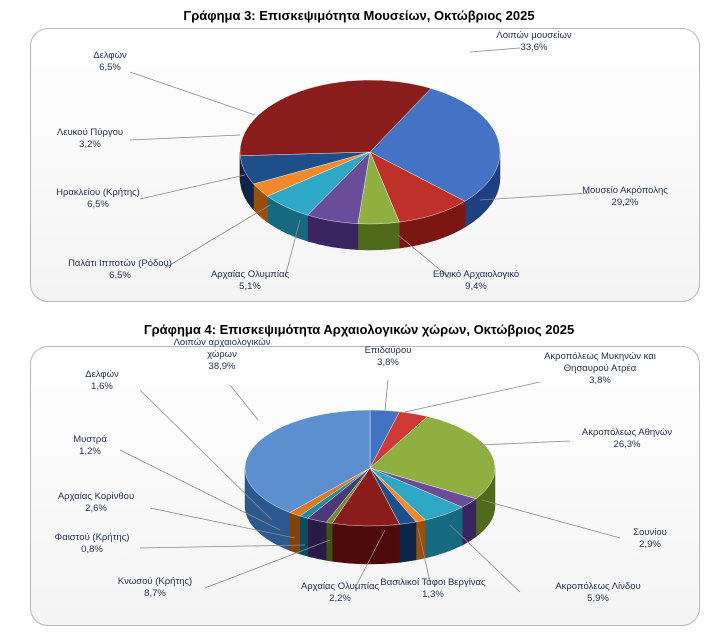 The width and height of the screenshot is (718, 634). I want to click on pie-4-label-4: Ακροπόλεως Λίνδου 5,9%, so click(597, 592).